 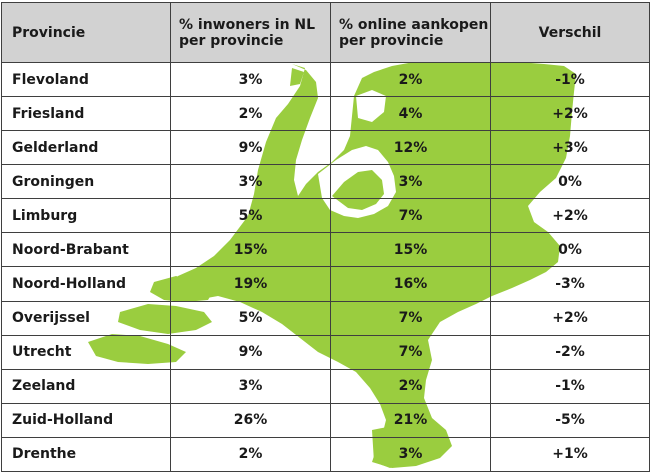 What do you see at coordinates (250, 284) in the screenshot?
I see `cell-inwoners: 19%` at bounding box center [250, 284].